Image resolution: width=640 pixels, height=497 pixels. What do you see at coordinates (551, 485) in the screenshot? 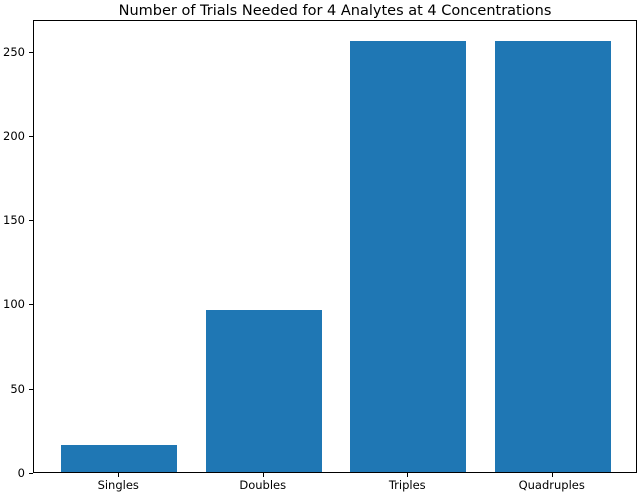
I see `x-tick-label: Quadruples` at bounding box center [551, 485].